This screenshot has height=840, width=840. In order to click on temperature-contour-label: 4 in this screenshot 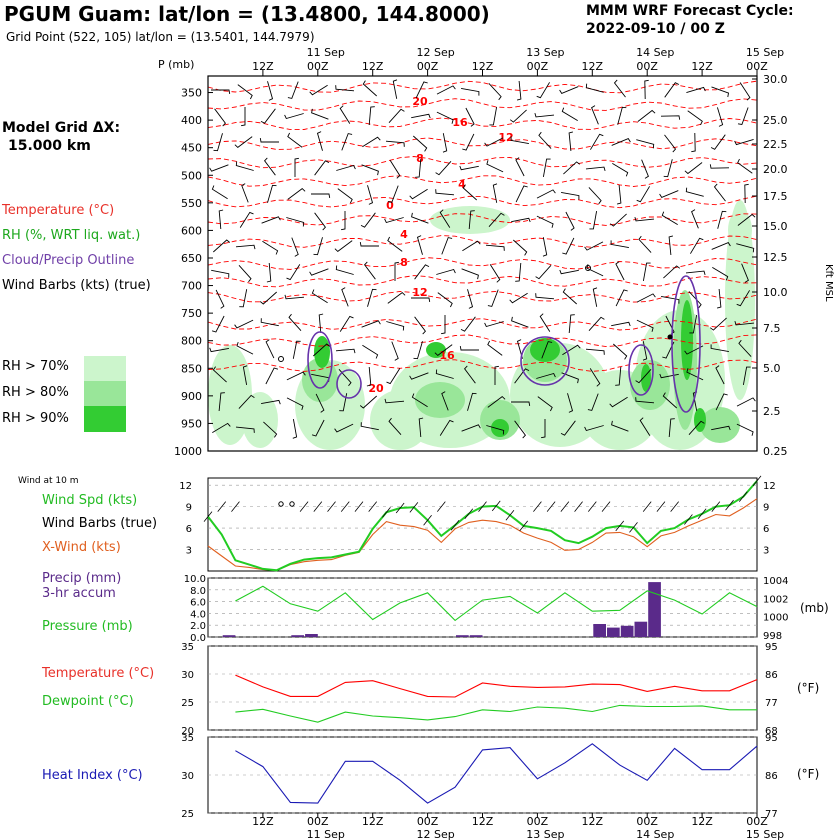, I will do `click(462, 184)`.